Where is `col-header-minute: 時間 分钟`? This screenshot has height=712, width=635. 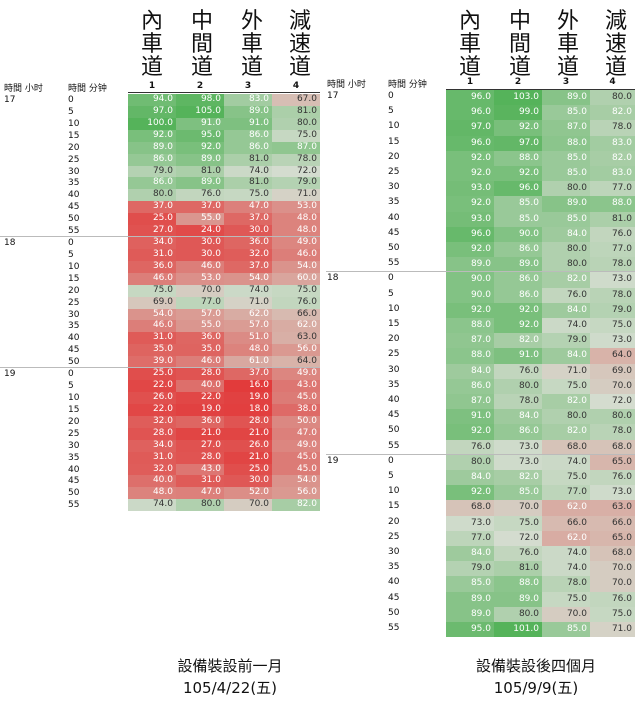
col-header-minute: 時間 分钟 is located at coordinates (407, 85).